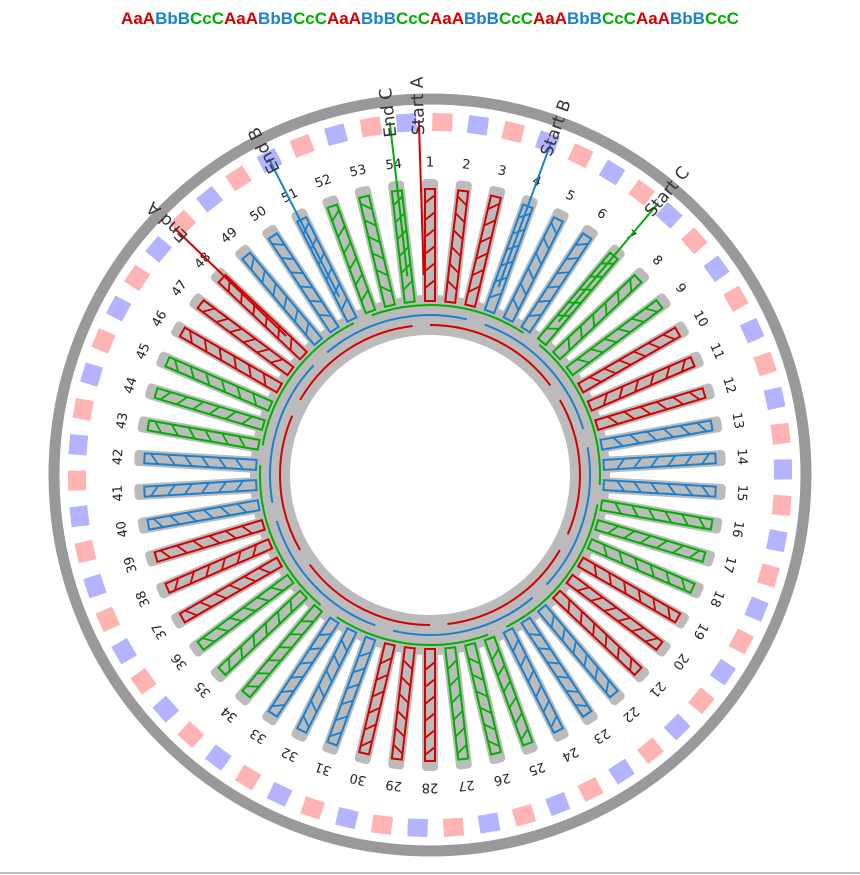  What do you see at coordinates (203, 261) in the screenshot?
I see `slot-number: 48` at bounding box center [203, 261].